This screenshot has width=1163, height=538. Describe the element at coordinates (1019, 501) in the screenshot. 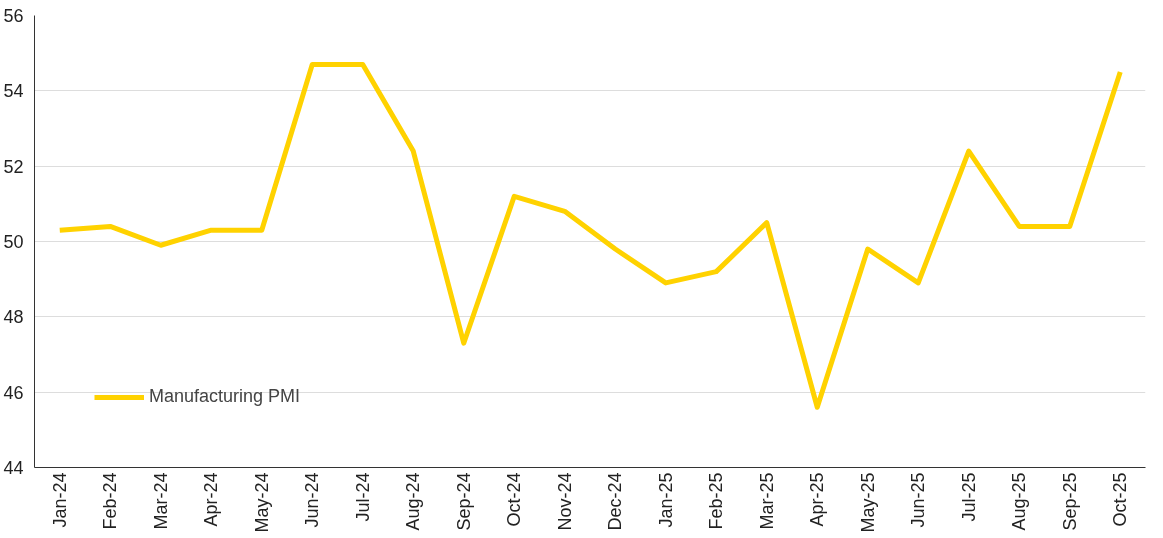

I see `x-tick-label: Aug-25` at that location.